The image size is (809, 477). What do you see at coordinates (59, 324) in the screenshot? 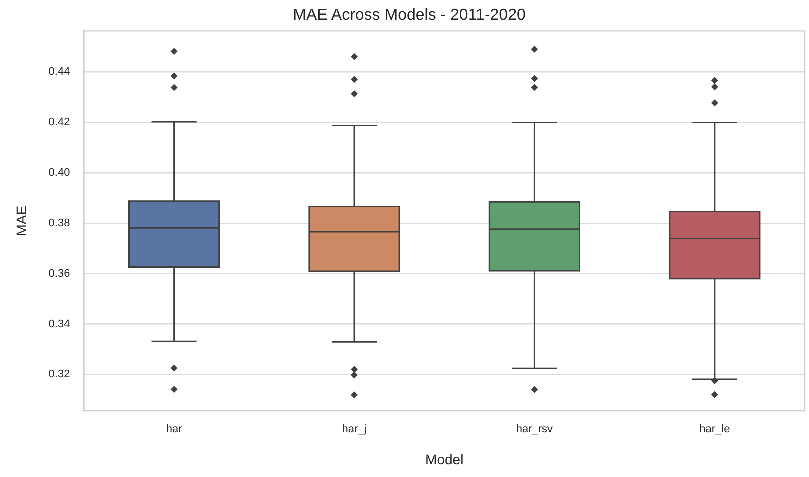
I see `y-tick-label: 0.34` at bounding box center [59, 324].